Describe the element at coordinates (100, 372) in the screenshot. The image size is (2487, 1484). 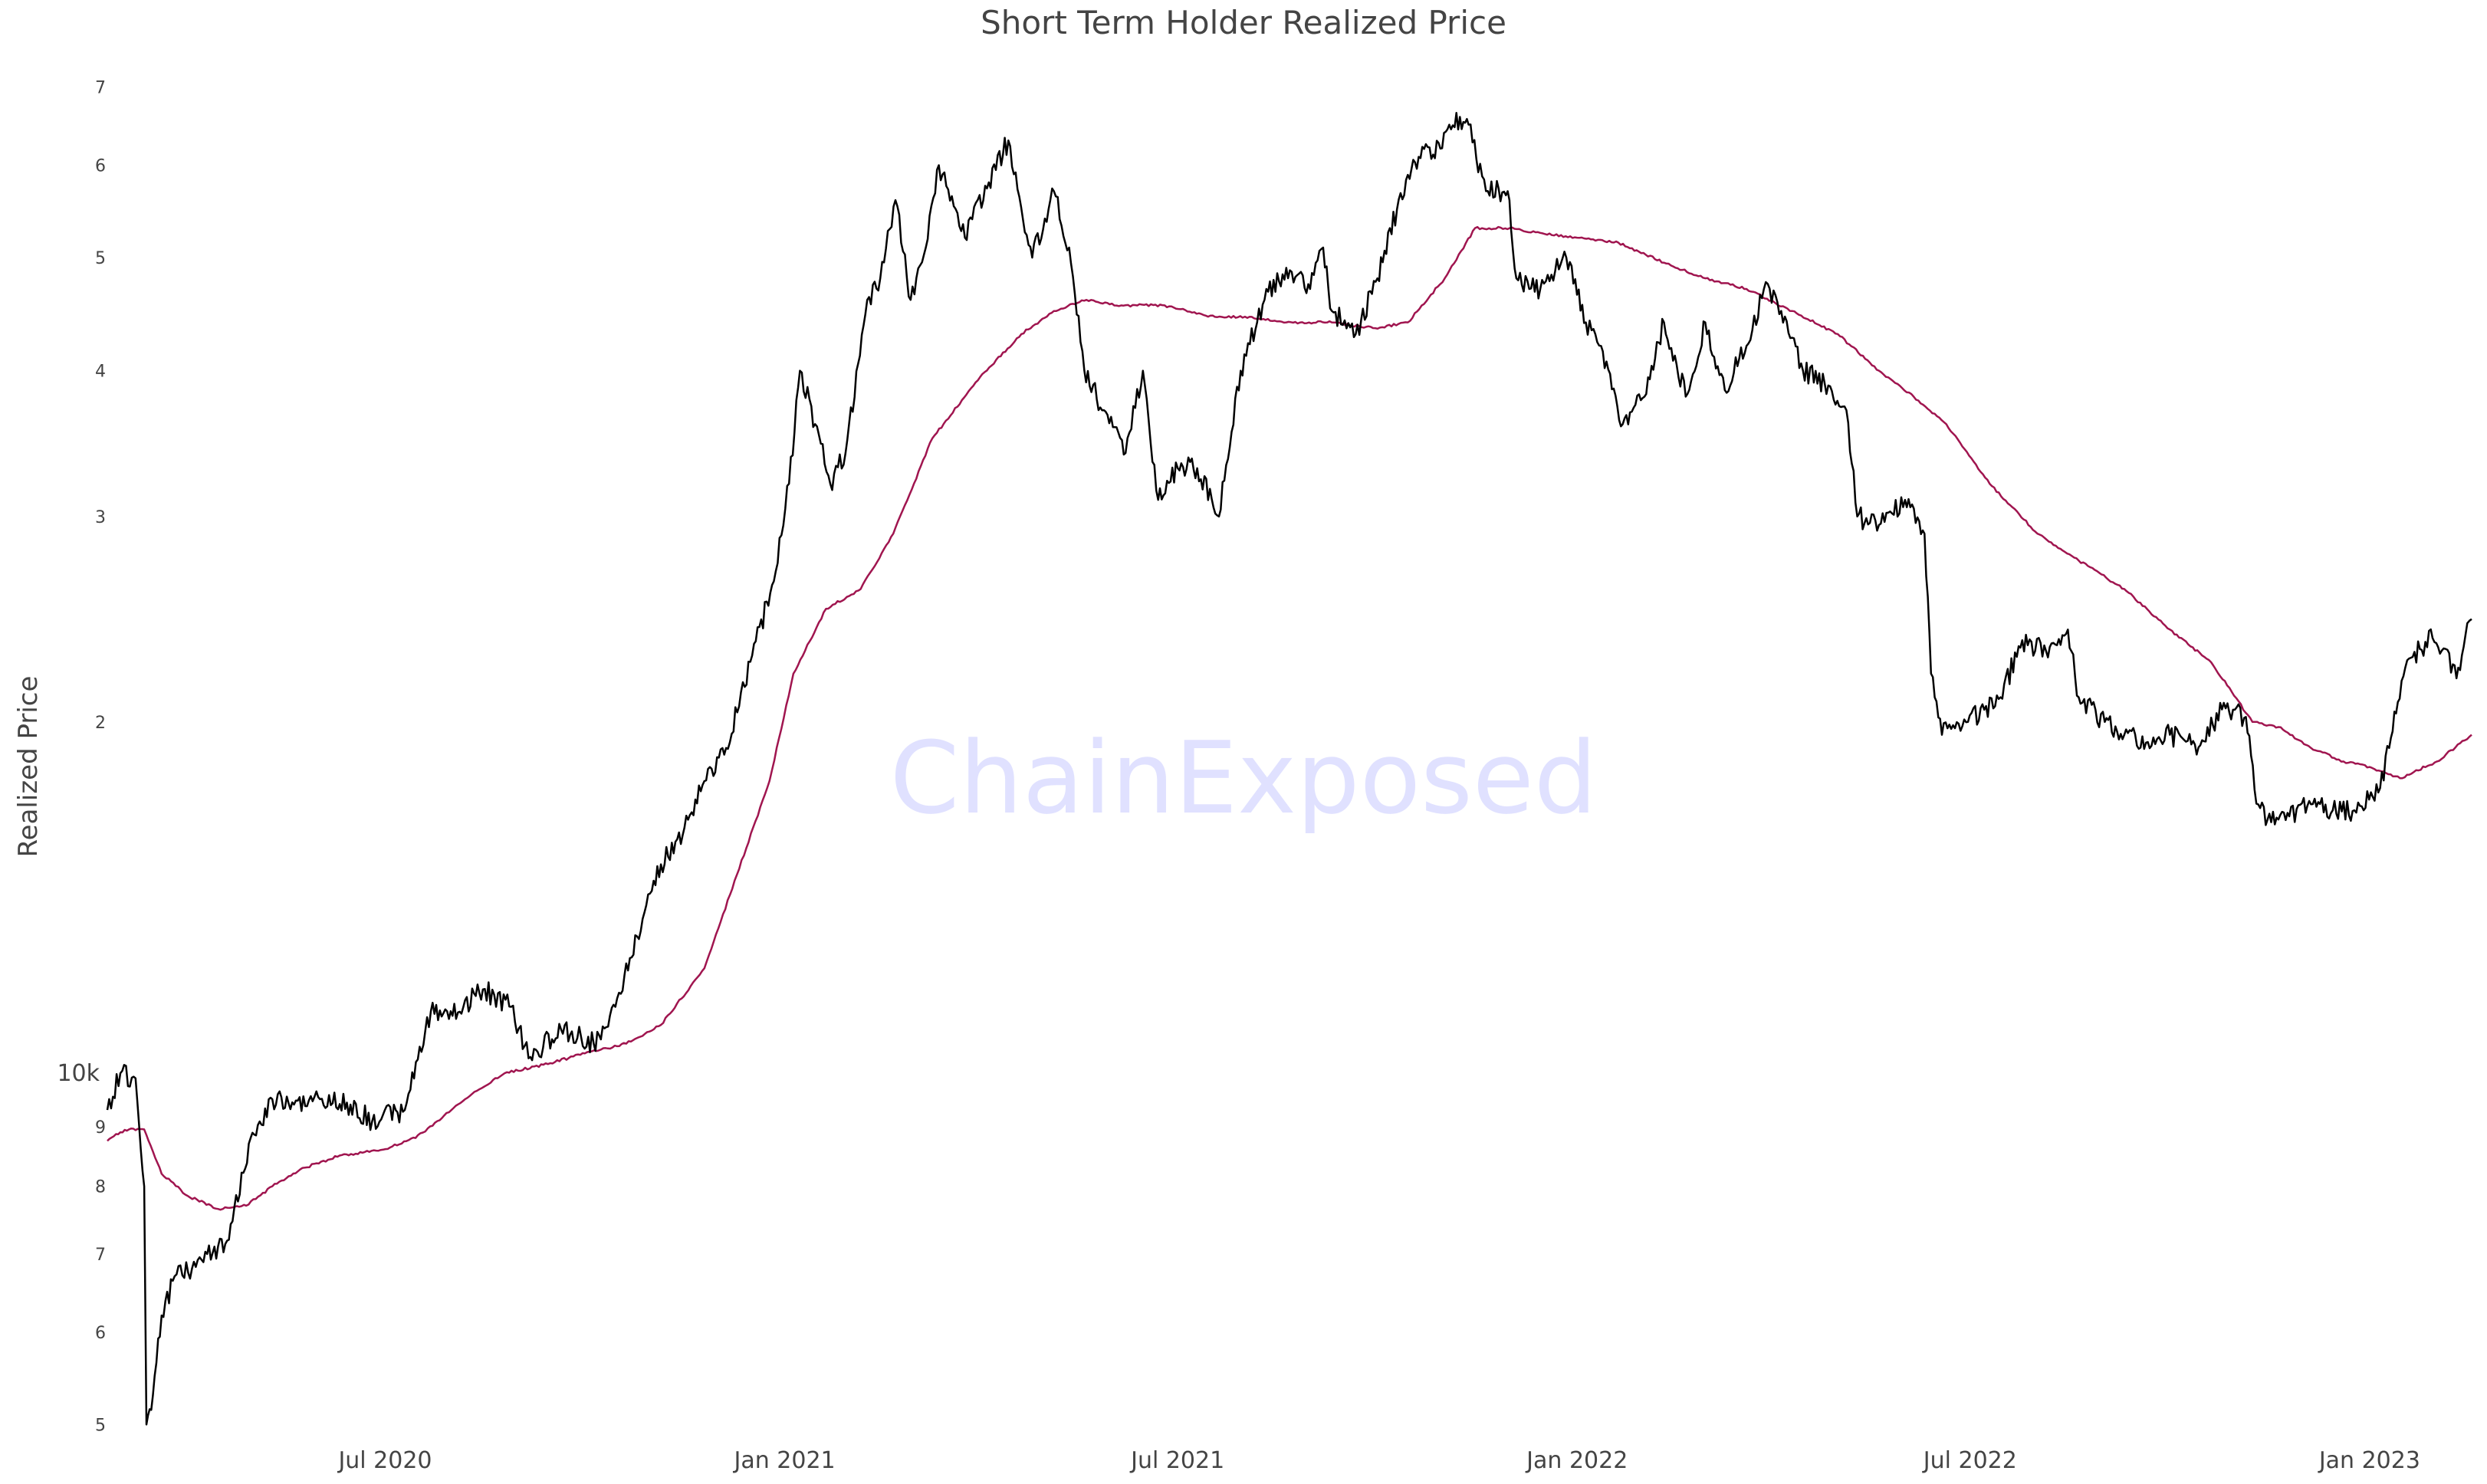
I see `y-tick-label: 4` at that location.